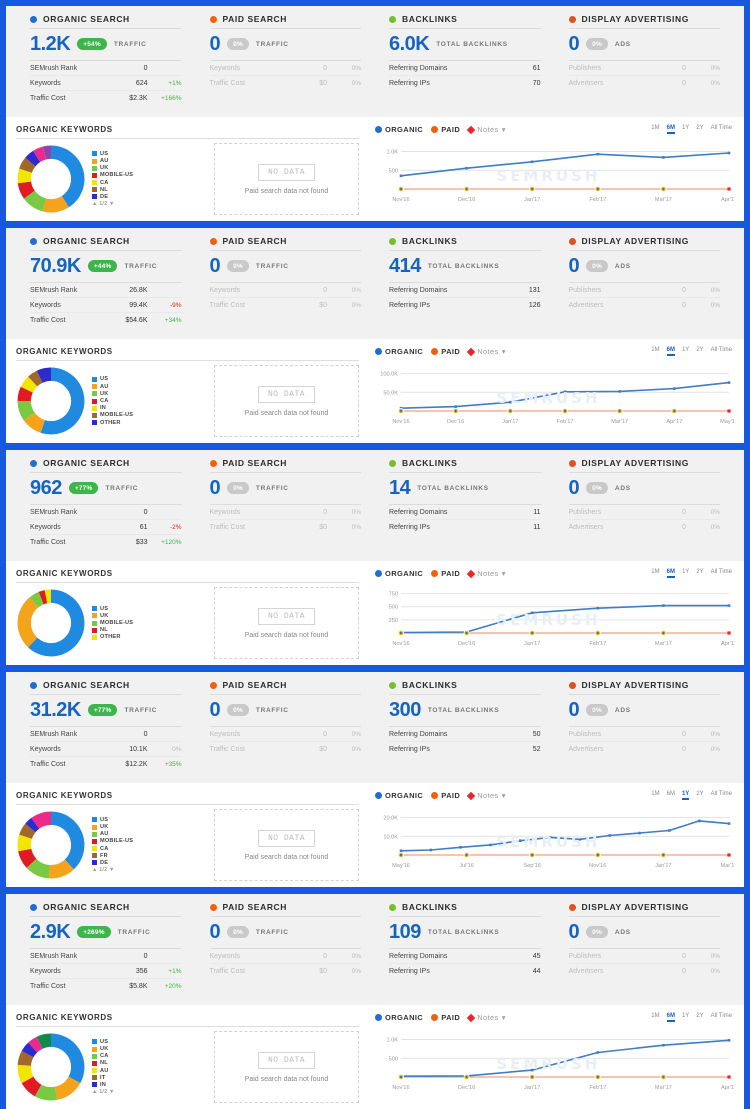  Describe the element at coordinates (54, 68) in the screenshot. I see `metric-label: SEMrush Rank` at that location.